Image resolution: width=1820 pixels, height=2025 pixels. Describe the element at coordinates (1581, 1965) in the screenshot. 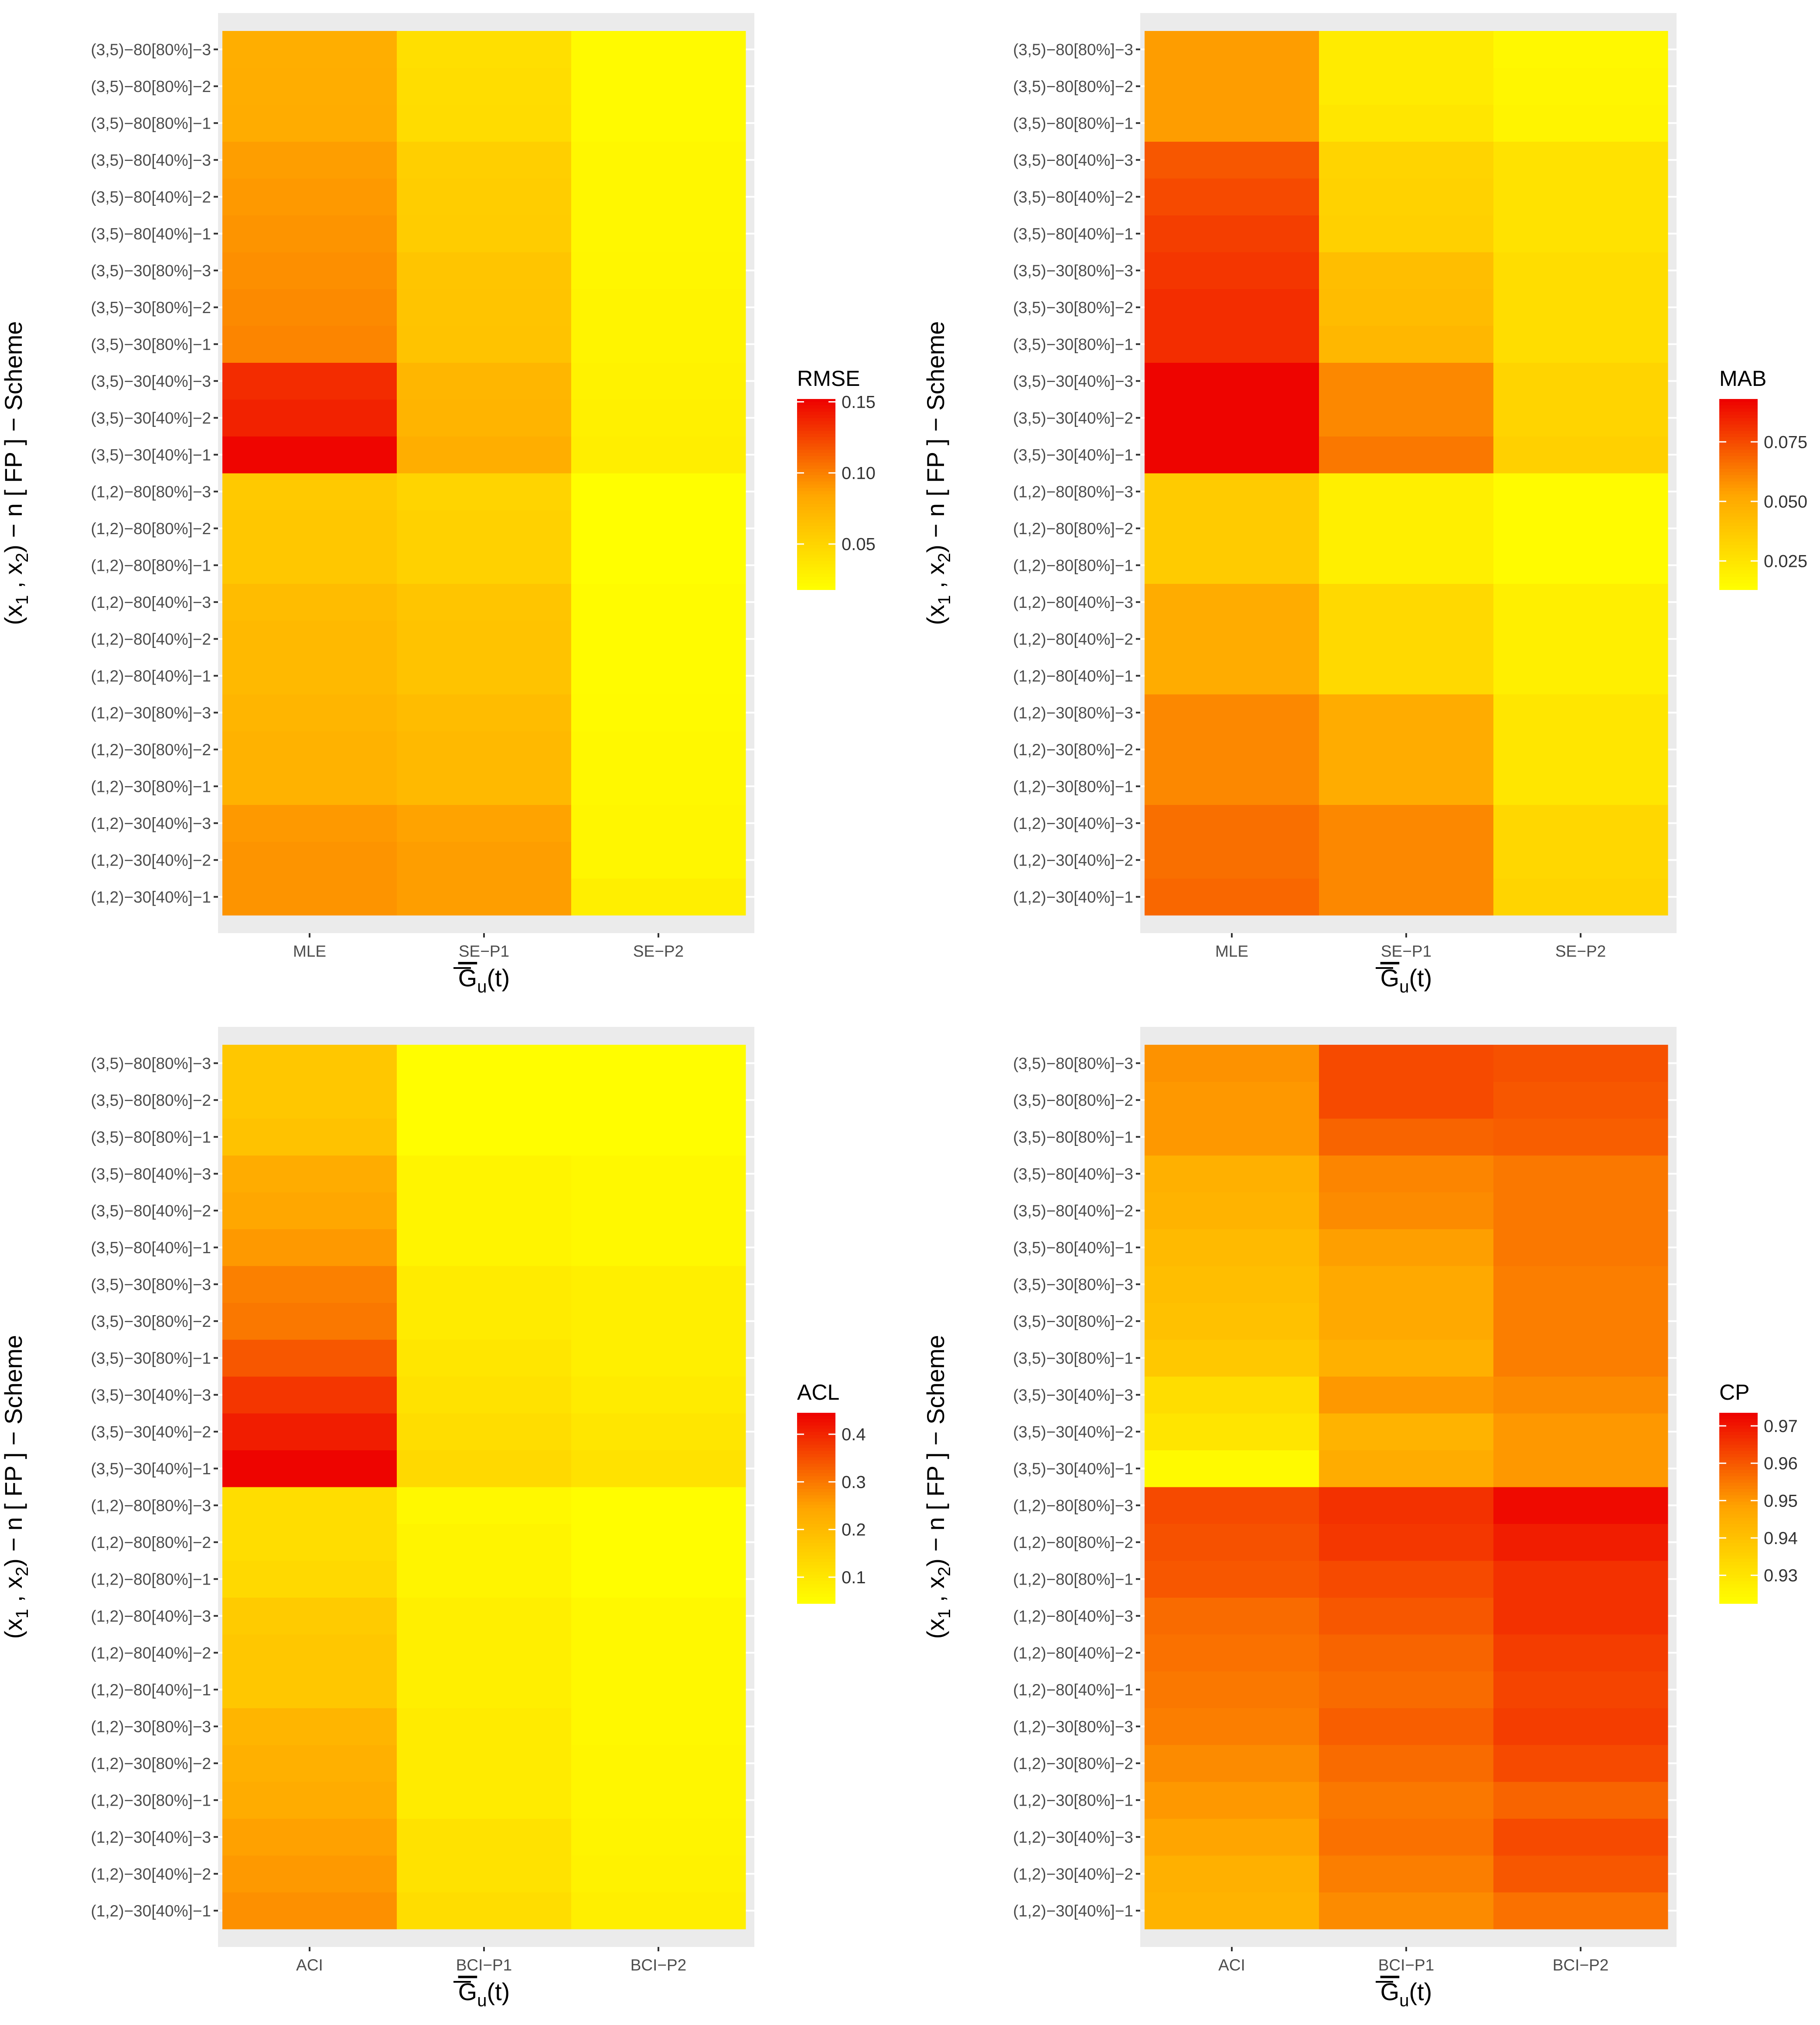

I see `x-tick-label: BCI−P2` at that location.